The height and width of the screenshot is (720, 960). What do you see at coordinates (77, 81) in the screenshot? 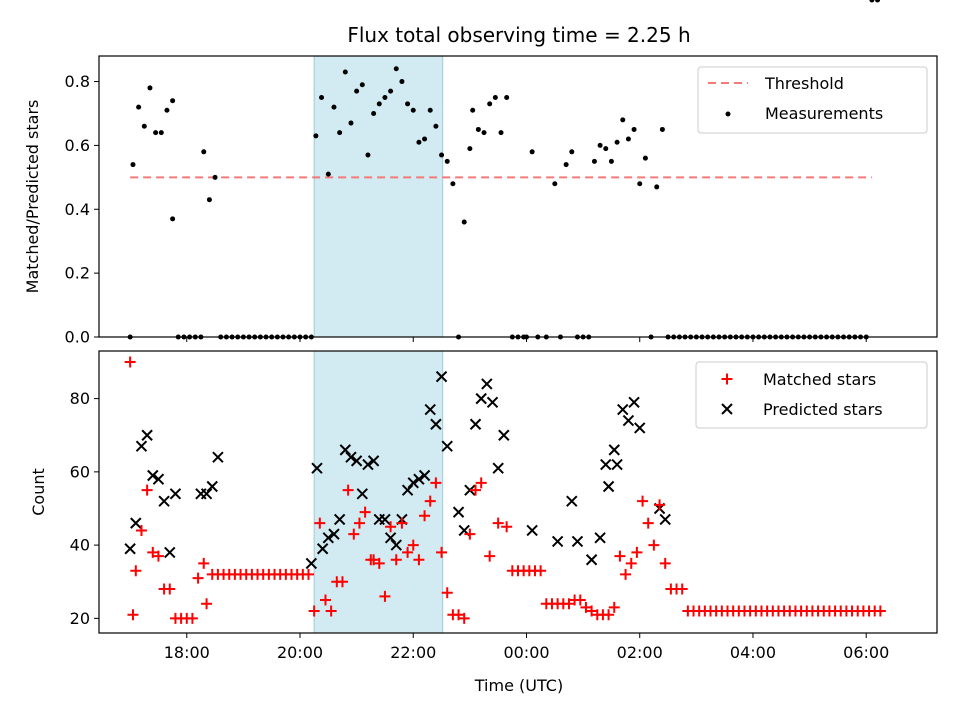
I see `y-tick-label: 0.8` at bounding box center [77, 81].